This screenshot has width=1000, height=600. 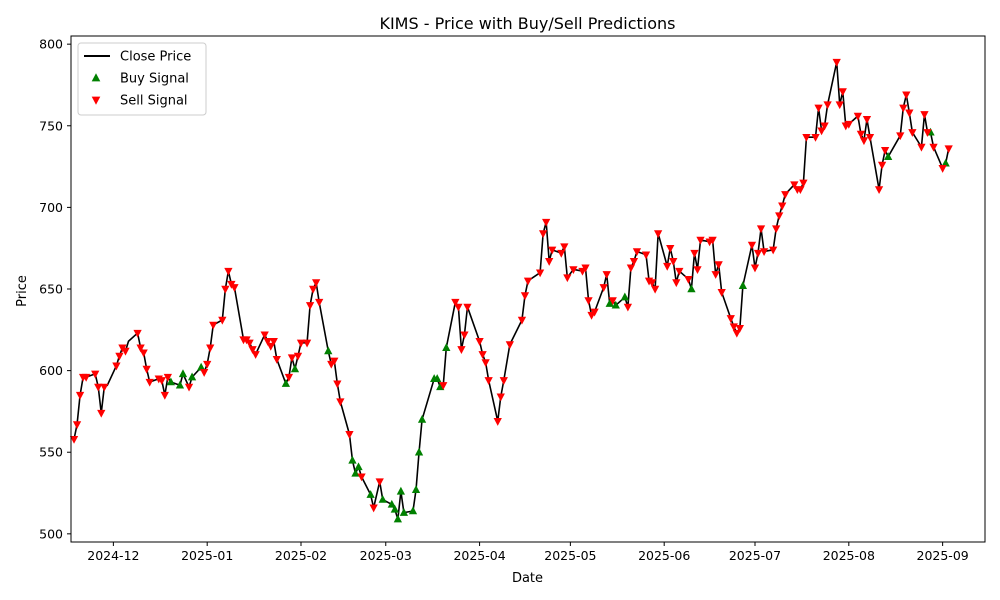 What do you see at coordinates (51, 370) in the screenshot?
I see `y-tick-label: 600` at bounding box center [51, 370].